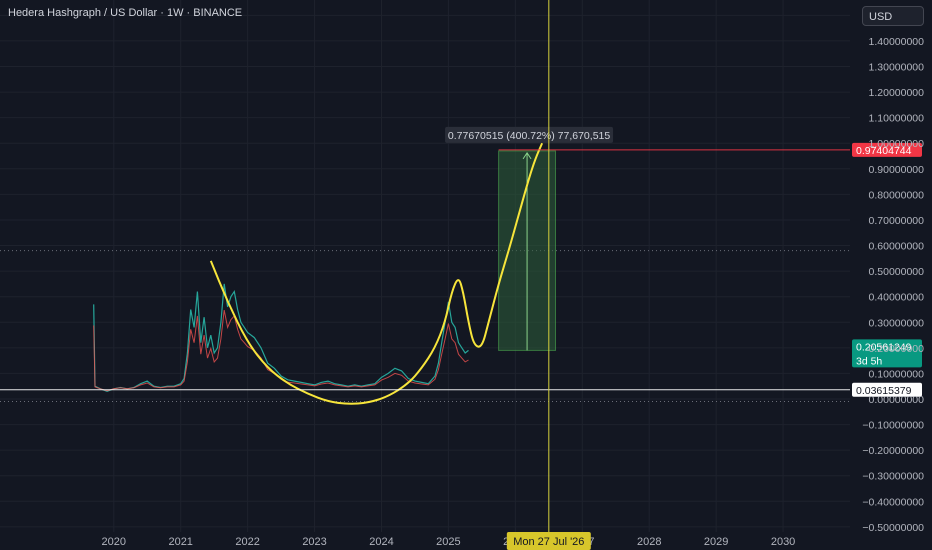 Image resolution: width=932 pixels, height=550 pixels. Describe the element at coordinates (893, 16) in the screenshot. I see `currency-selector: USD` at that location.